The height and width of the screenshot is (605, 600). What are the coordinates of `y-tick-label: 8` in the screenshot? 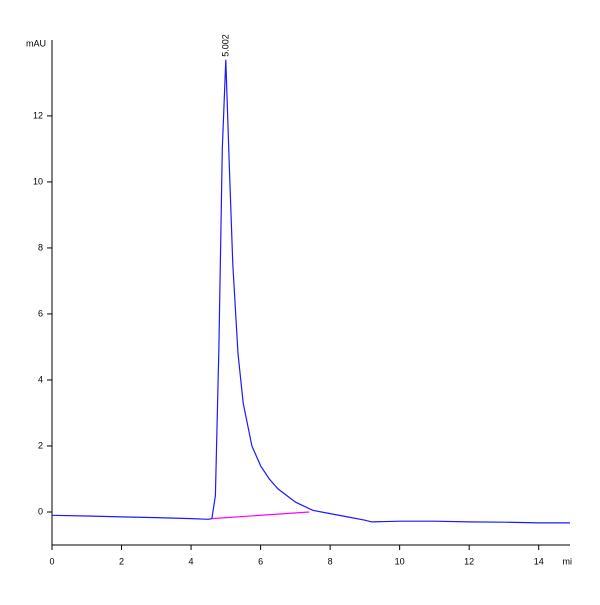 It's located at (40, 247).